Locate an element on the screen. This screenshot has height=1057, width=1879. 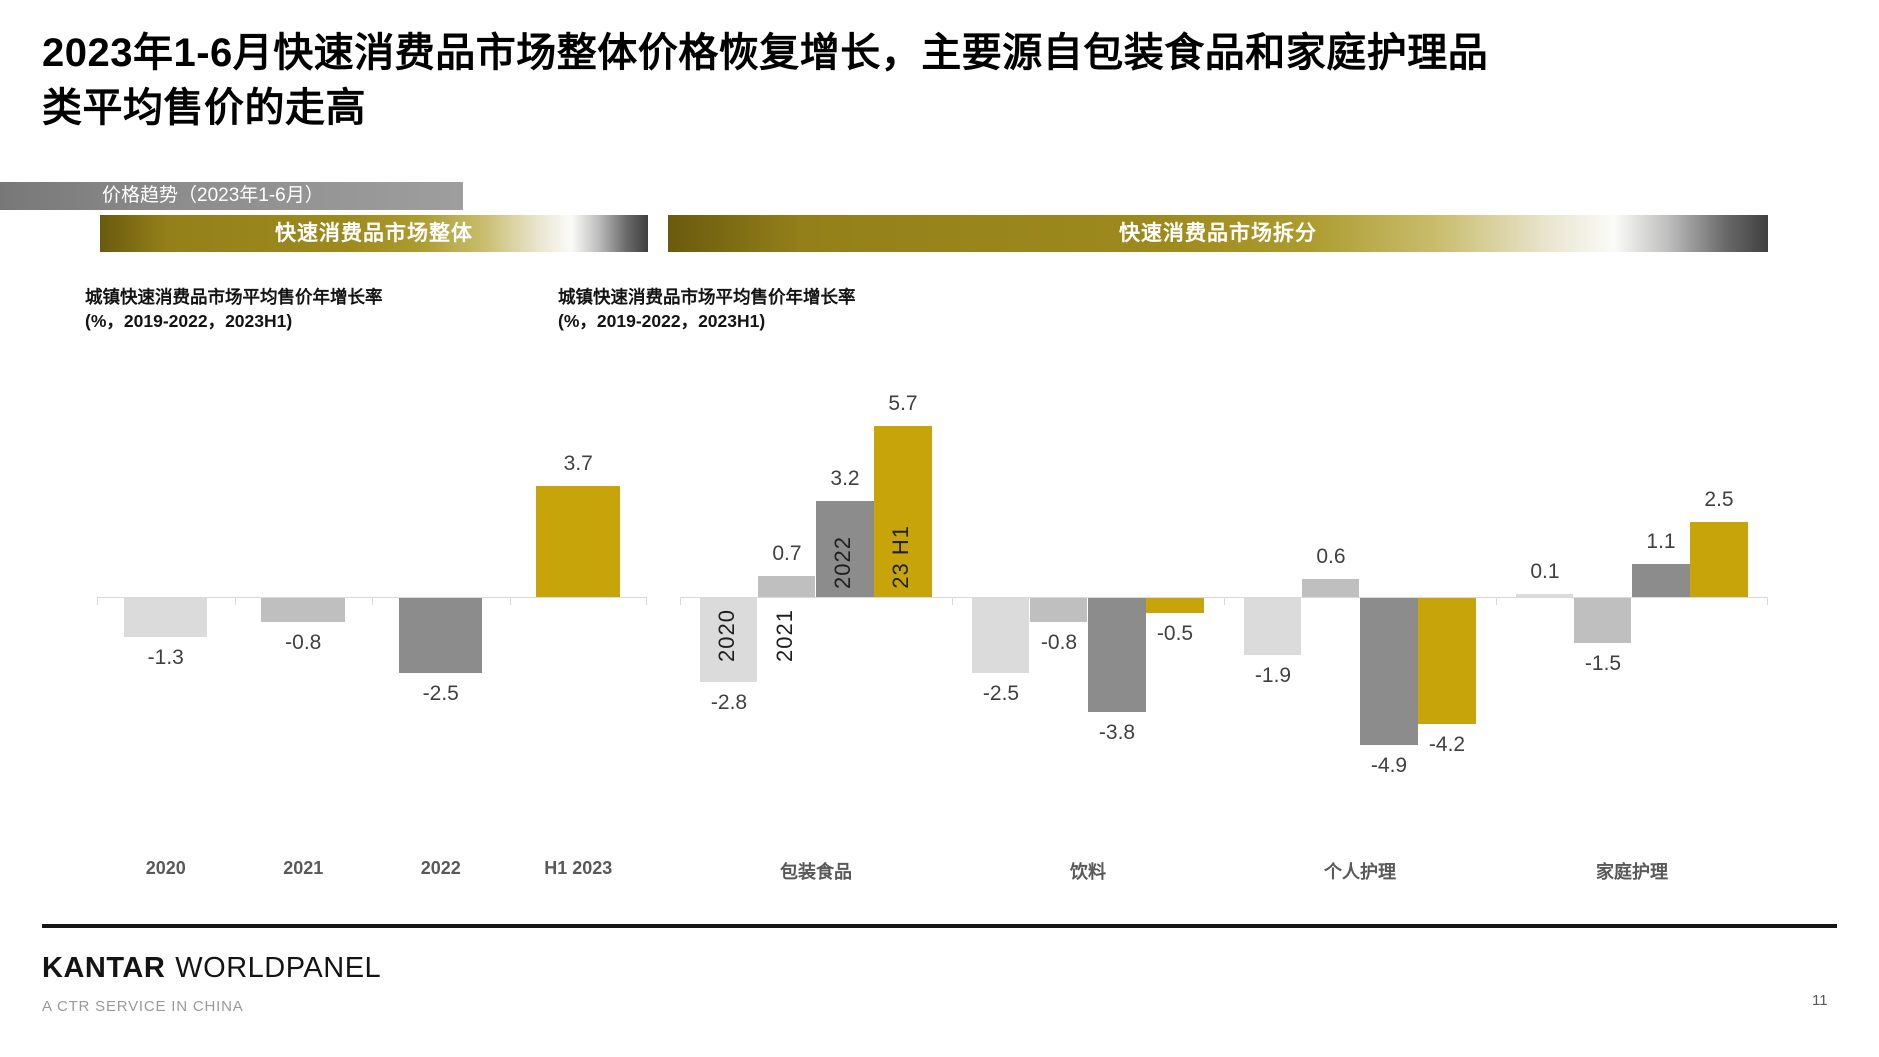
bar-饮料-2020 is located at coordinates (1000, 635).